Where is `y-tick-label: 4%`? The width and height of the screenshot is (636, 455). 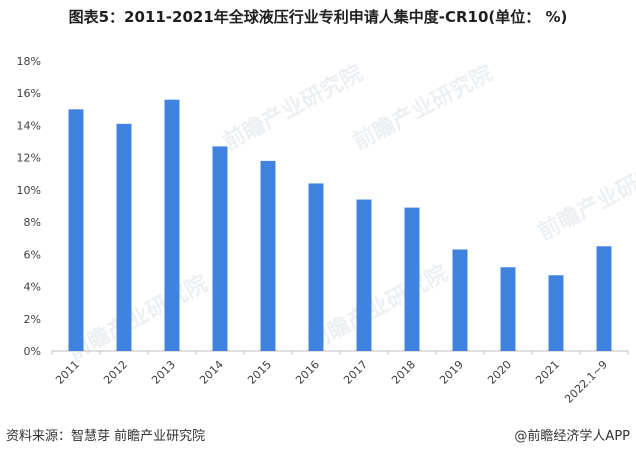
y-tick-label: 4% is located at coordinates (32, 287).